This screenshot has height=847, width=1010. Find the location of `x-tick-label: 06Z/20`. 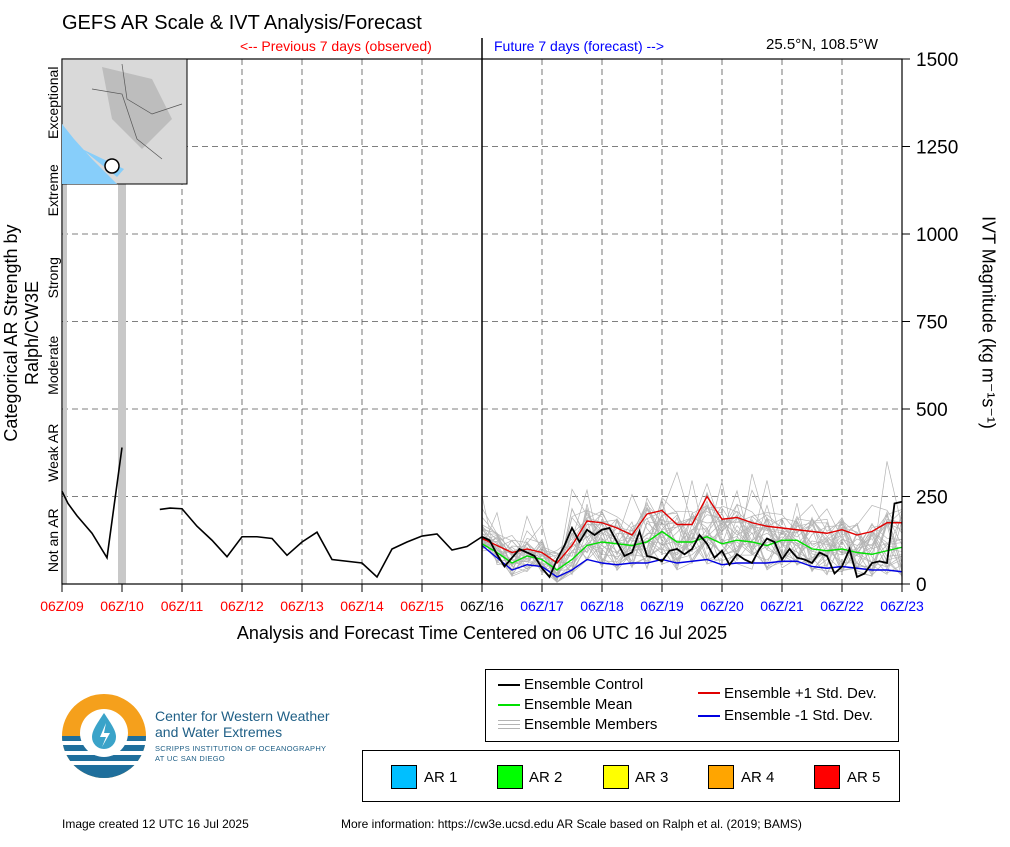

x-tick-label: 06Z/20 is located at coordinates (722, 606).